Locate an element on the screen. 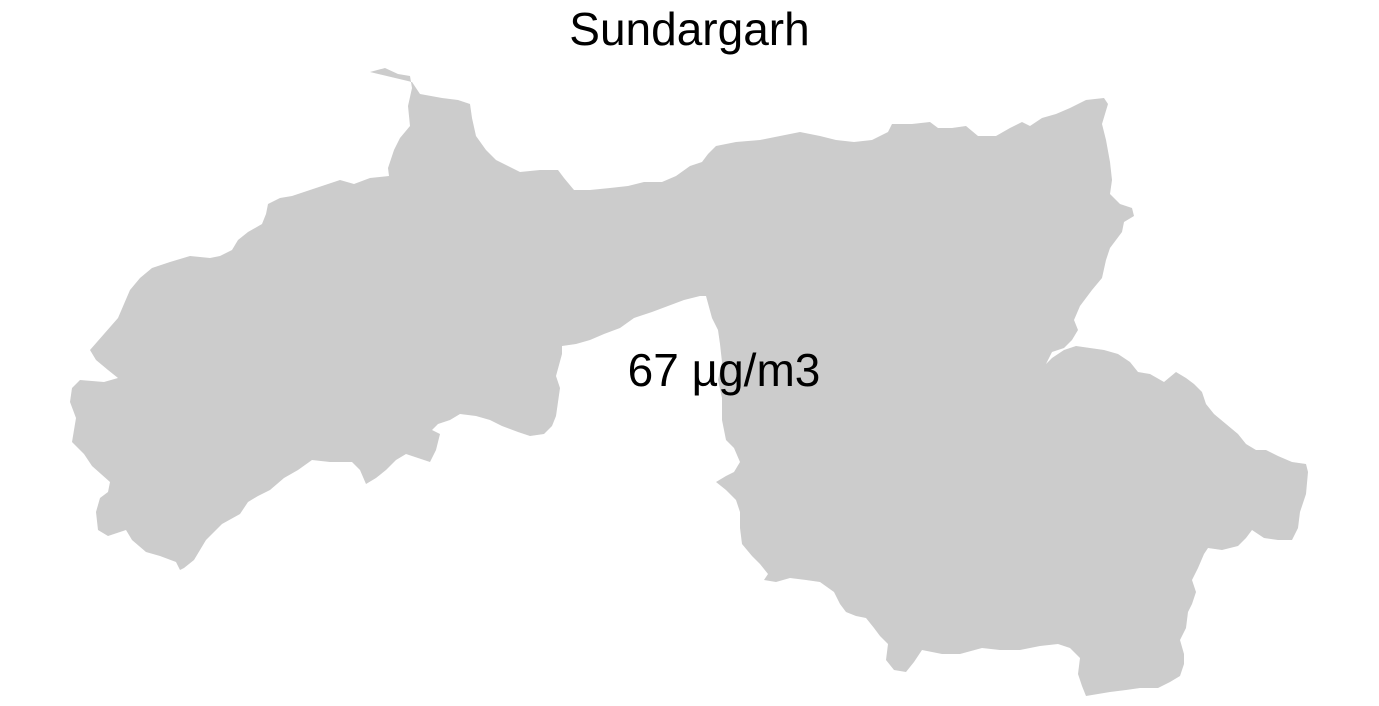 The image size is (1379, 706). map-title: Sundargarh is located at coordinates (689, 29).